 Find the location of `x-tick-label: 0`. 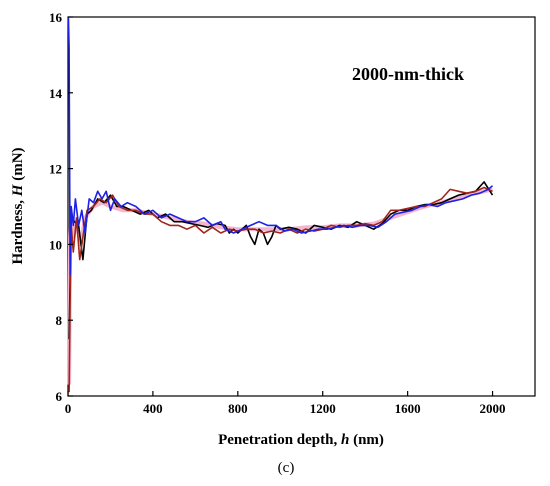

x-tick-label: 0 is located at coordinates (68, 408).